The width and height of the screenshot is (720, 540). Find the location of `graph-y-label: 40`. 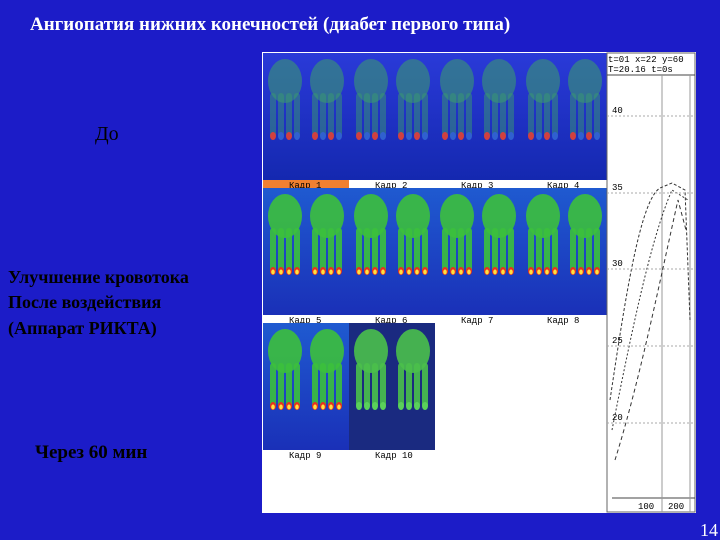

graph-y-label: 40 is located at coordinates (617, 111).